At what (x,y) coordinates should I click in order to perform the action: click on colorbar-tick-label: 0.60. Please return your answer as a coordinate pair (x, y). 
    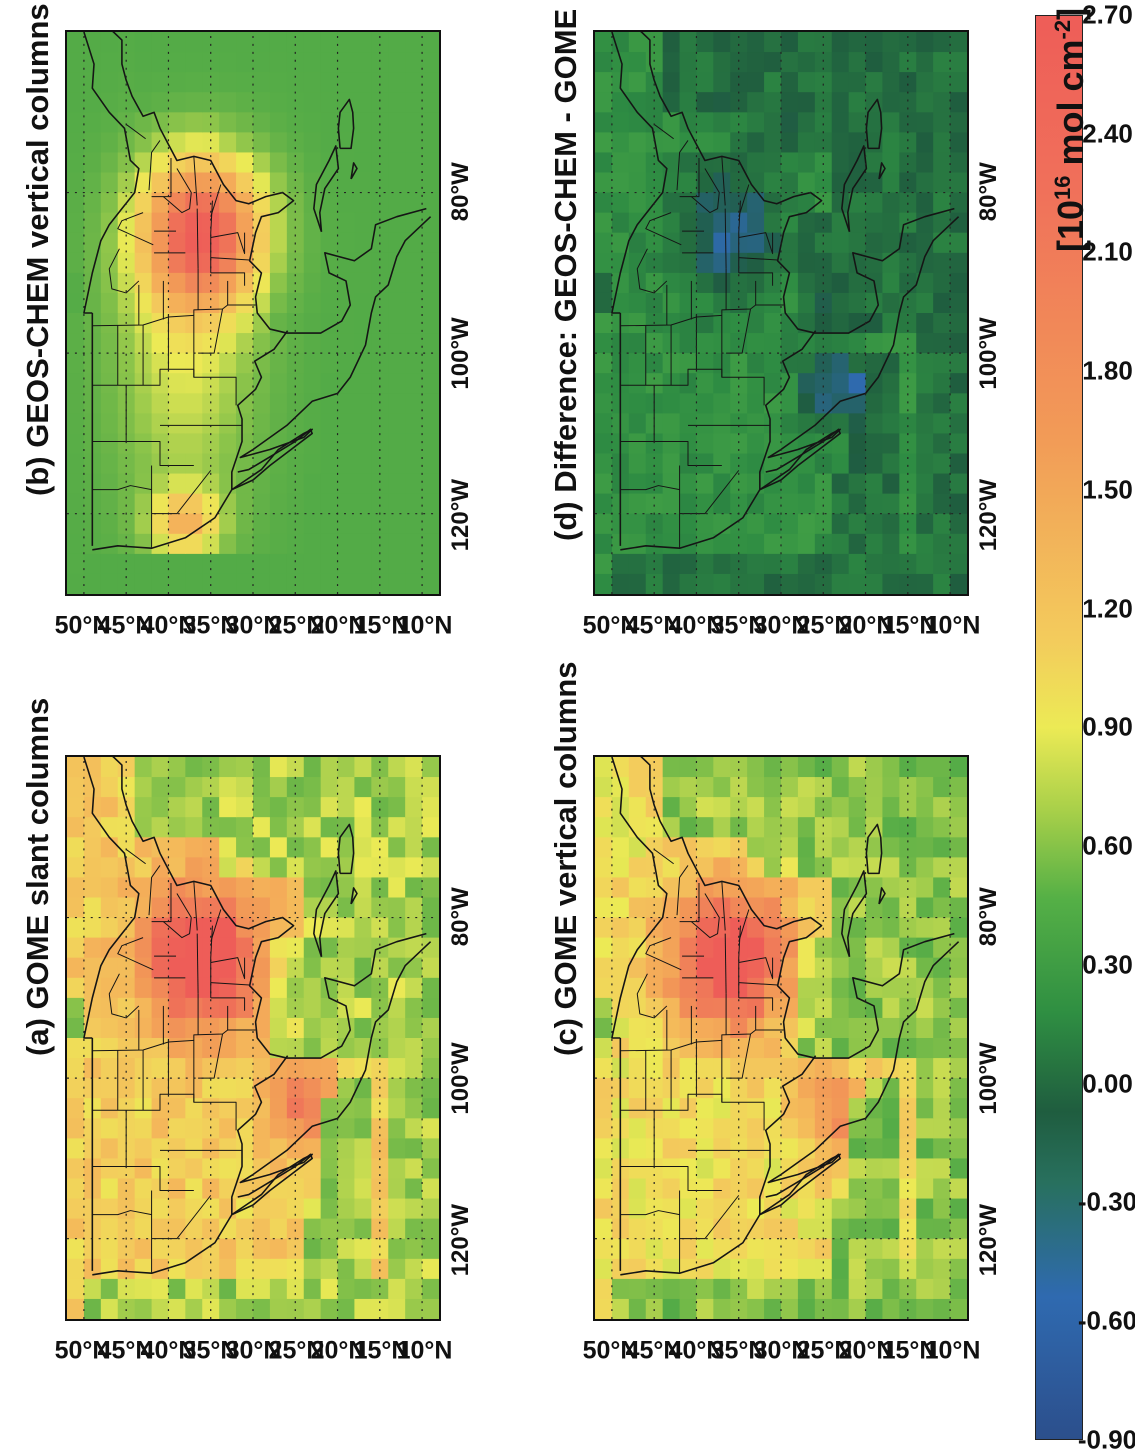
    Looking at the image, I should click on (1107, 845).